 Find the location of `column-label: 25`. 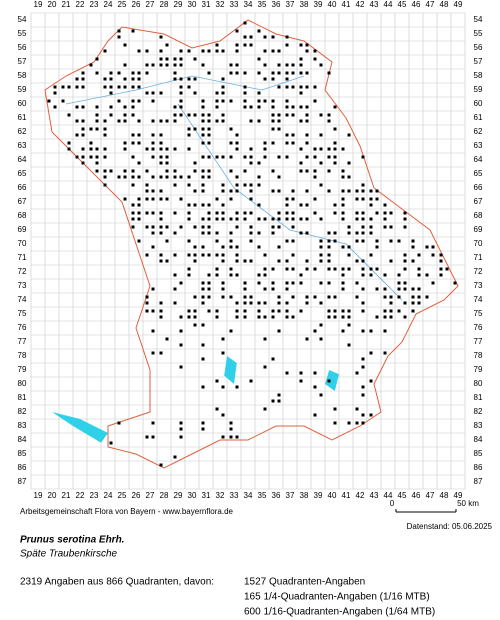

column-label: 25 is located at coordinates (122, 4).